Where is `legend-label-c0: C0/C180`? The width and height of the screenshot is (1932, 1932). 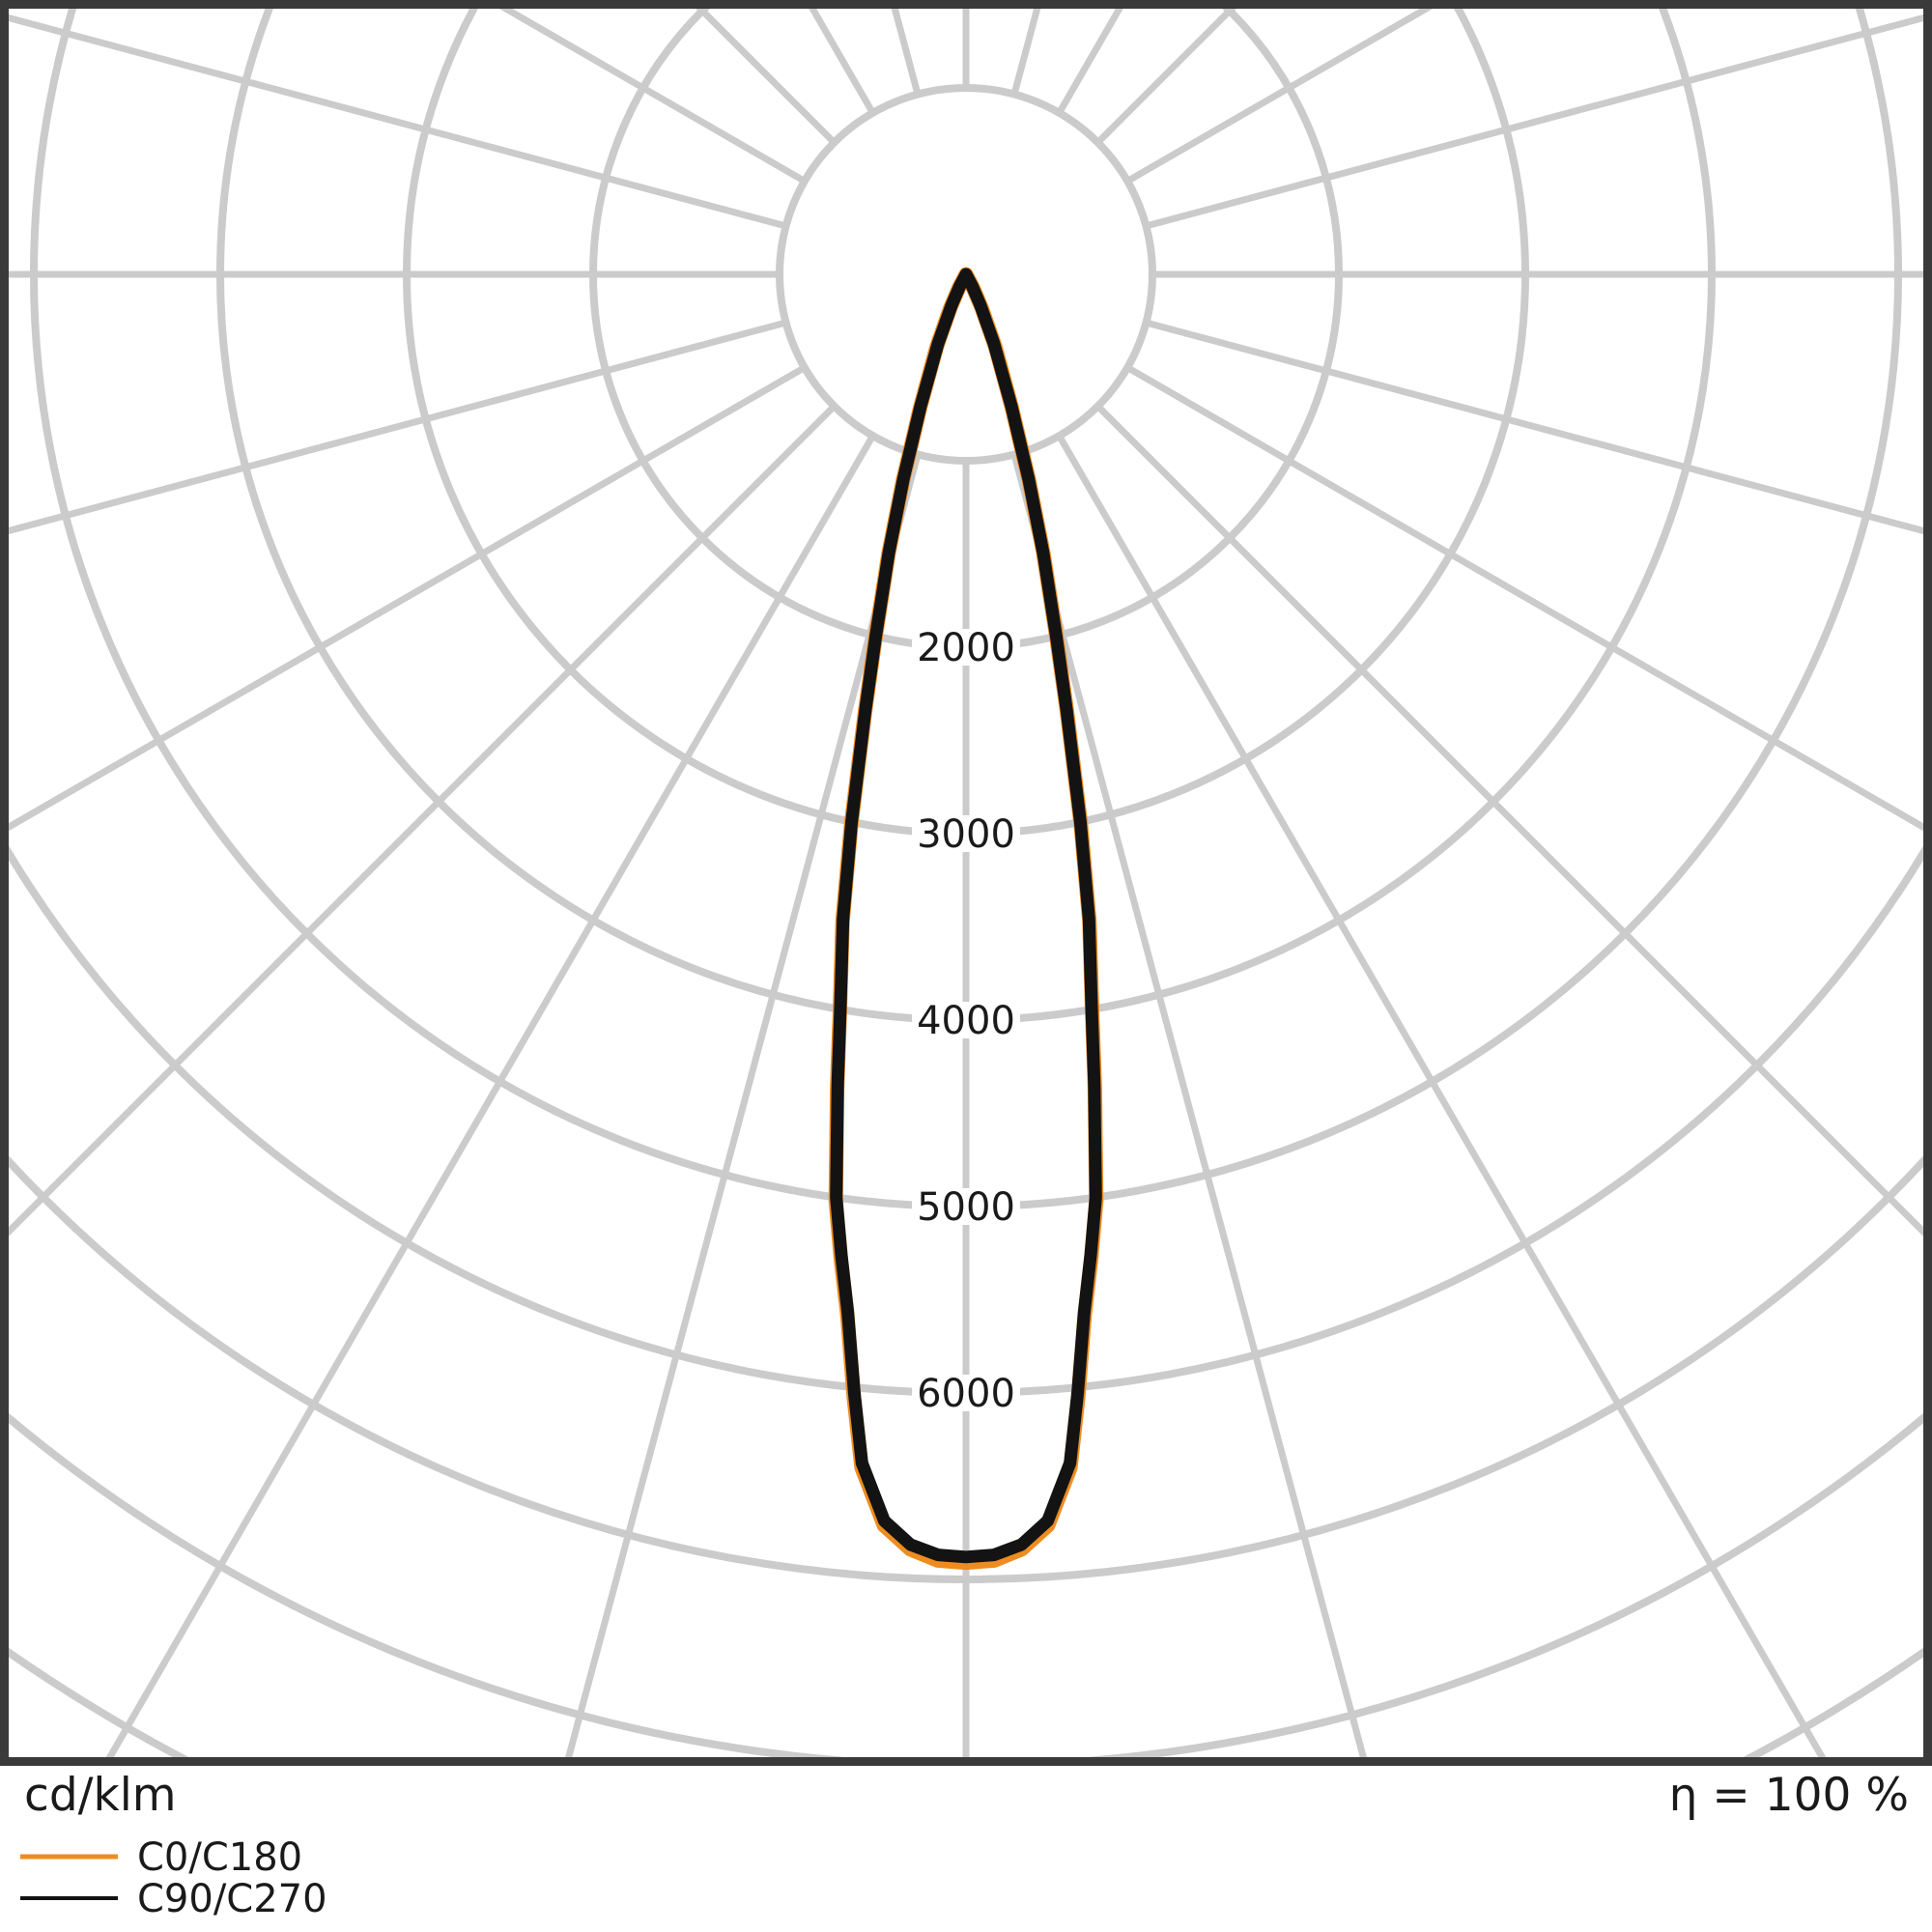 legend-label-c0: C0/C180 is located at coordinates (219, 1857).